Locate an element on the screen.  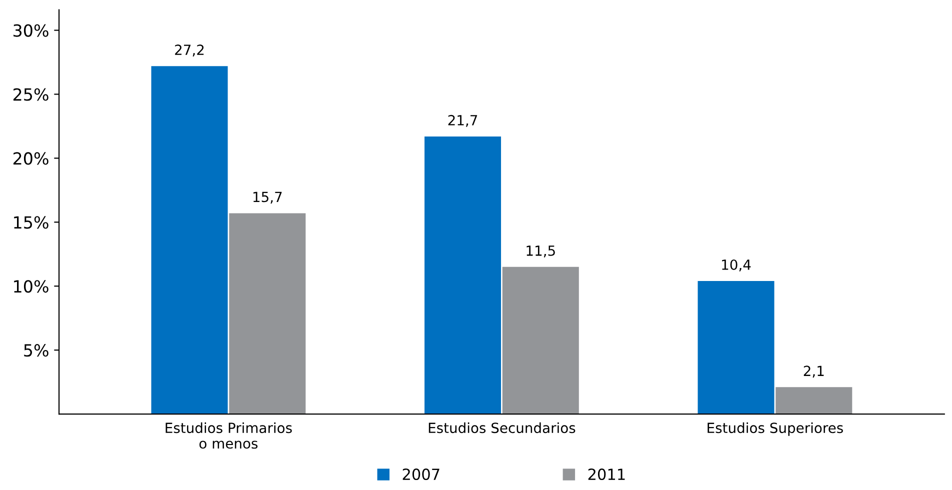
y-tick-label: 10% is located at coordinates (31, 286).